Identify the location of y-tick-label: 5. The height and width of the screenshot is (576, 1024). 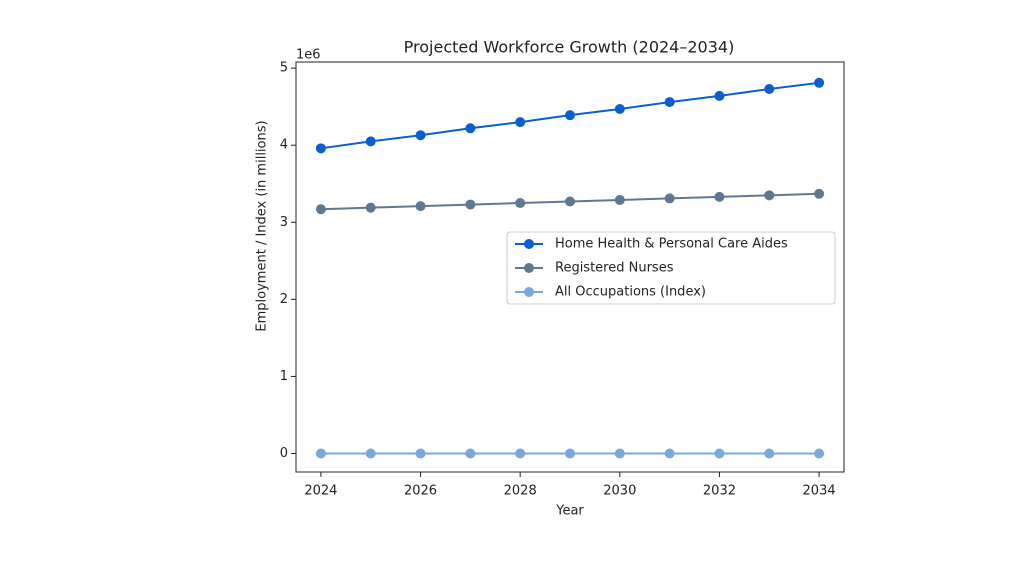
(284, 68).